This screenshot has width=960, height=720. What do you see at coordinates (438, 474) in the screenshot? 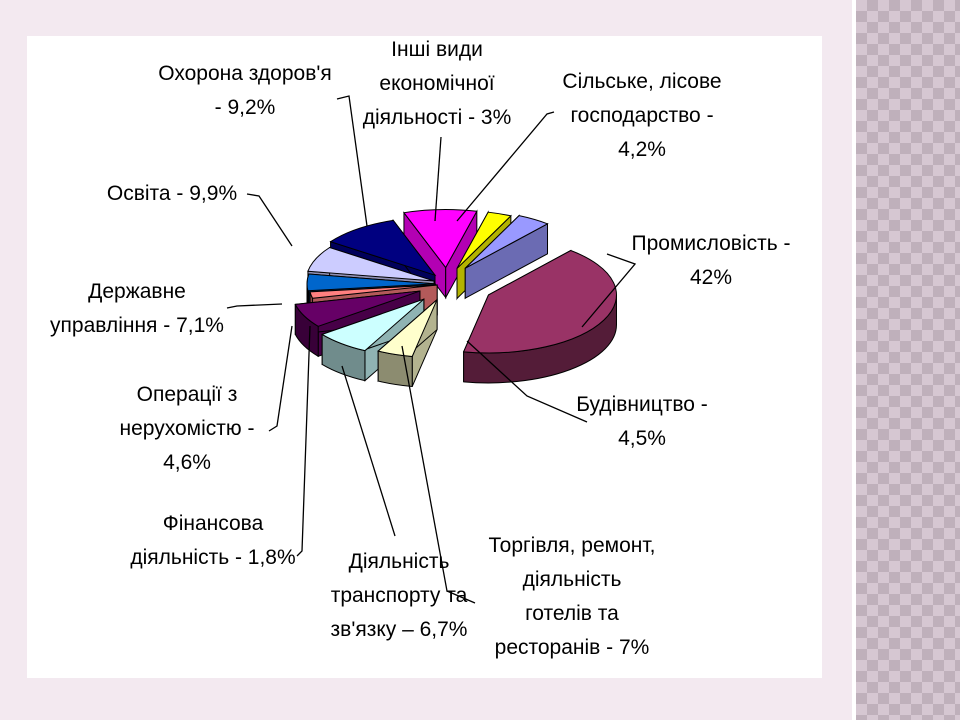
I see `leader-line-trade` at bounding box center [438, 474].